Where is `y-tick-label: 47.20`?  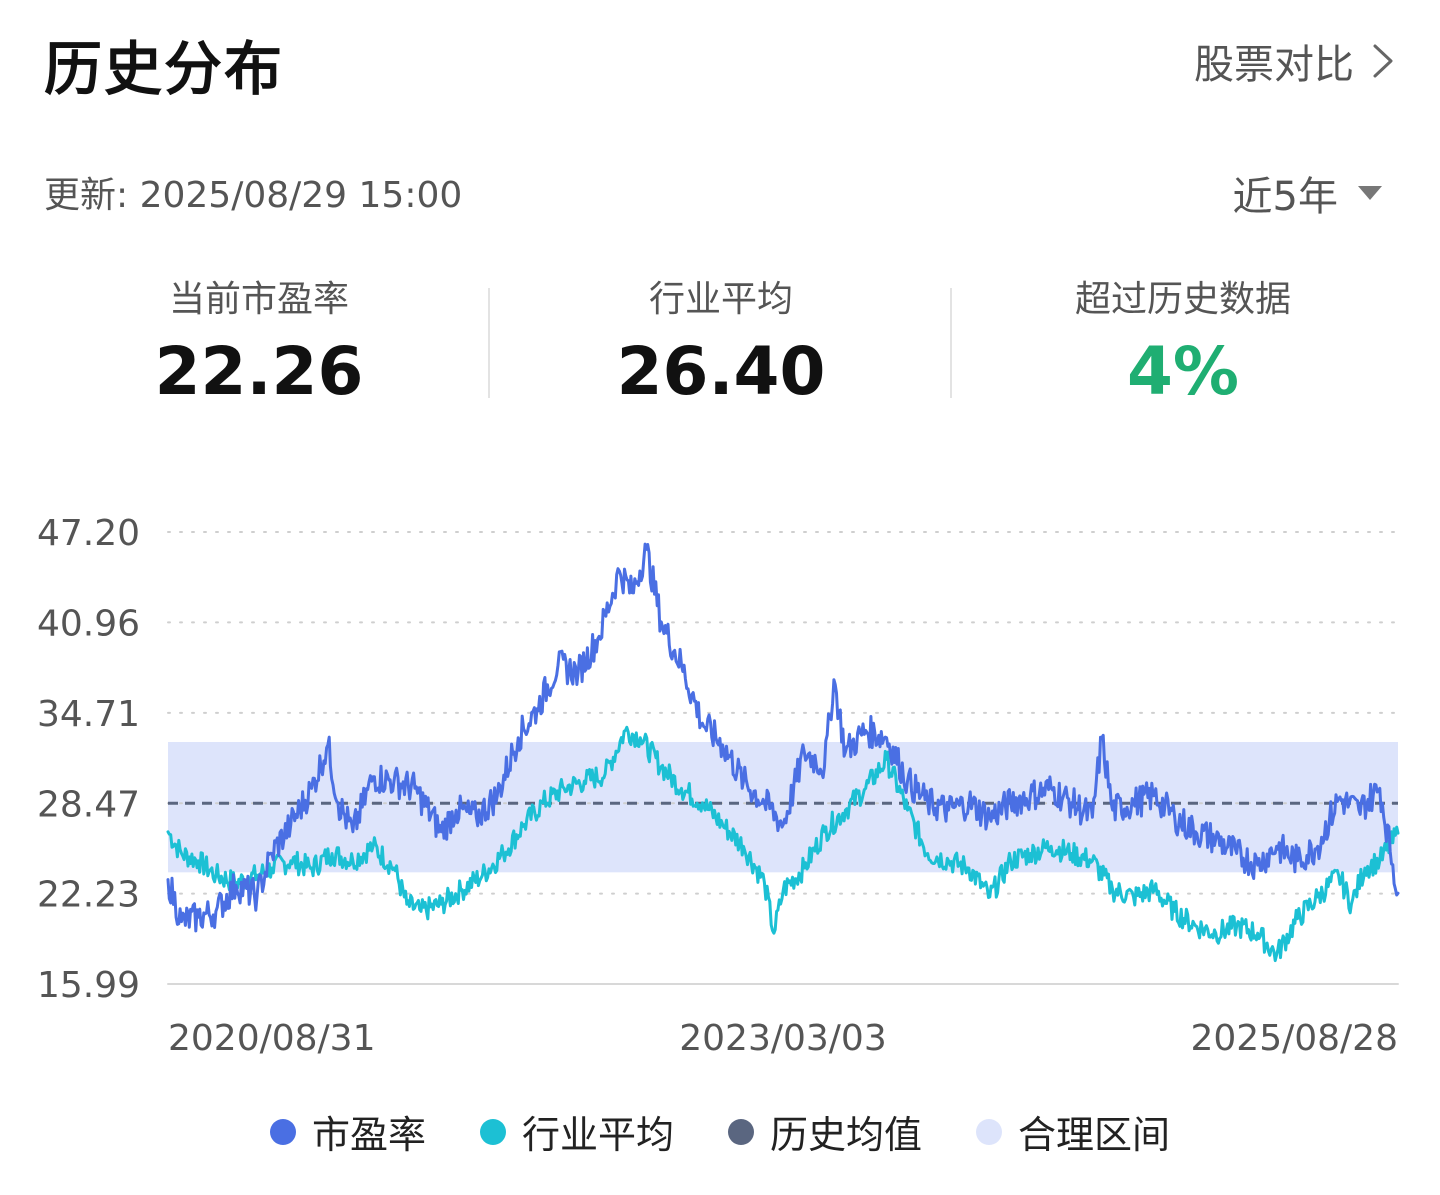
y-tick-label: 47.20 is located at coordinates (88, 533).